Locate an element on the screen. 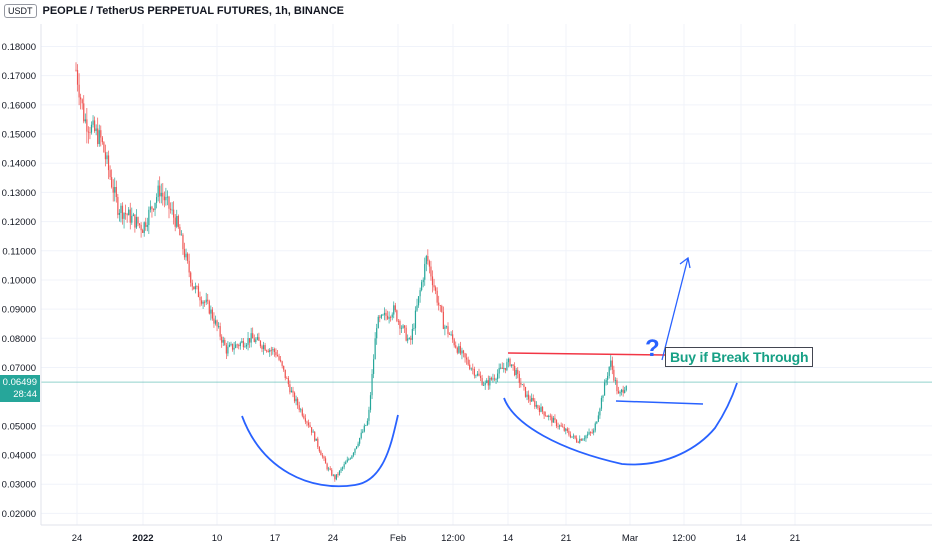 The width and height of the screenshot is (932, 550). price-tick-label: 0.15000 is located at coordinates (19, 135).